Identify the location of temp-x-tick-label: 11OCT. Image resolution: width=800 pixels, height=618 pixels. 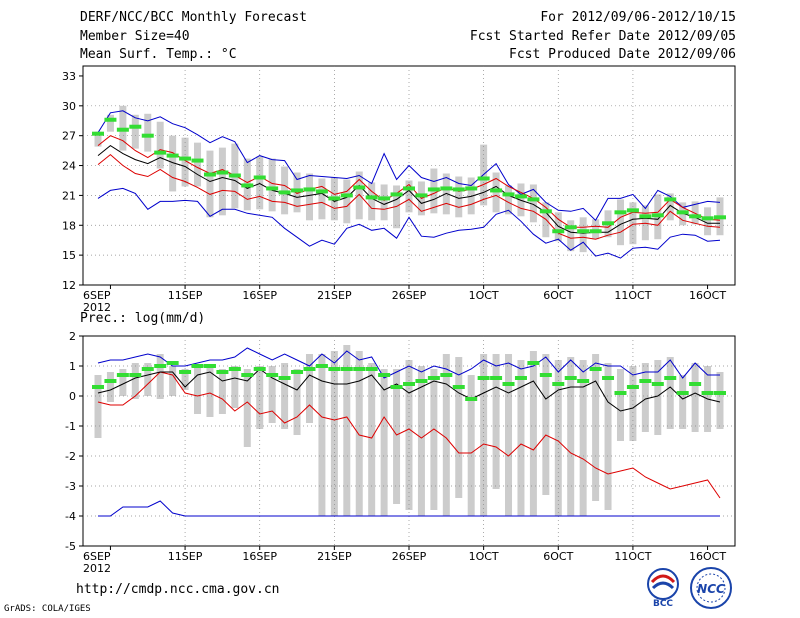
(632, 295).